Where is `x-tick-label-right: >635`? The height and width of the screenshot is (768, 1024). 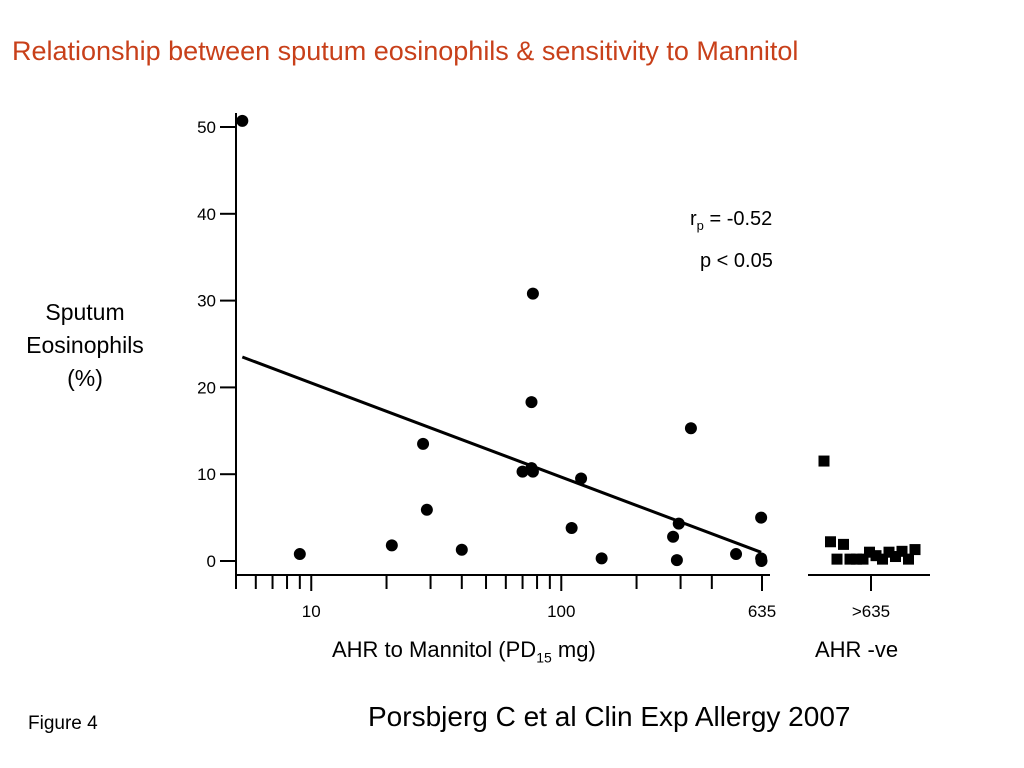
x-tick-label-right: >635 is located at coordinates (871, 611).